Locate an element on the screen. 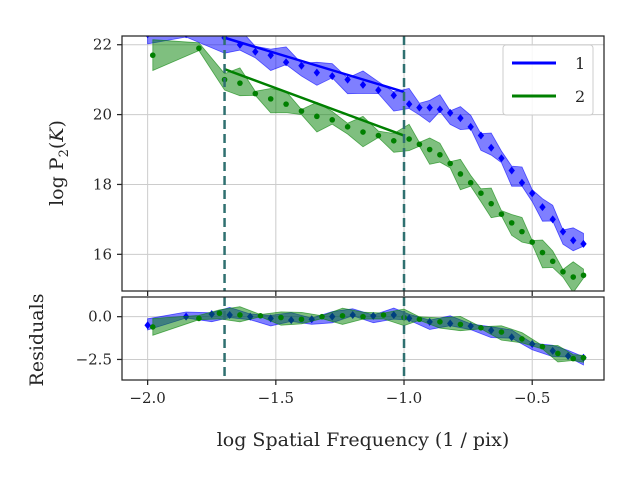  bottom-x-ticks: −2.0 −1.5 −1.0 −0.5 is located at coordinates (339, 393).